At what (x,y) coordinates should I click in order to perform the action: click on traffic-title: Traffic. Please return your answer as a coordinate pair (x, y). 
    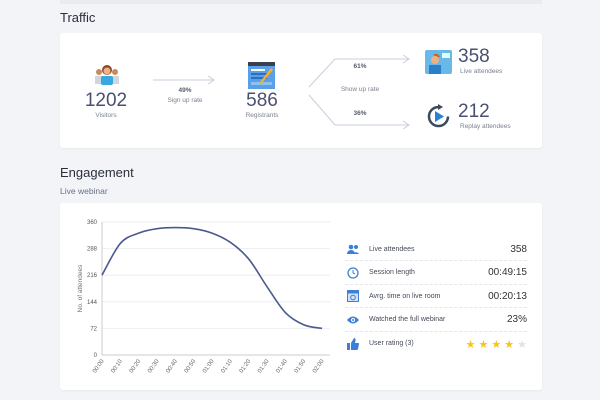
    Looking at the image, I should click on (78, 17).